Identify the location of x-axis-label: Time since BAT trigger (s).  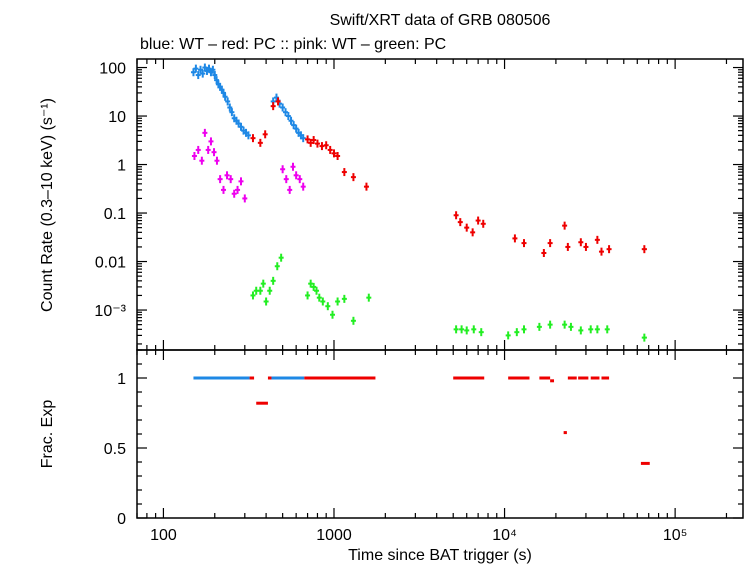
(440, 555).